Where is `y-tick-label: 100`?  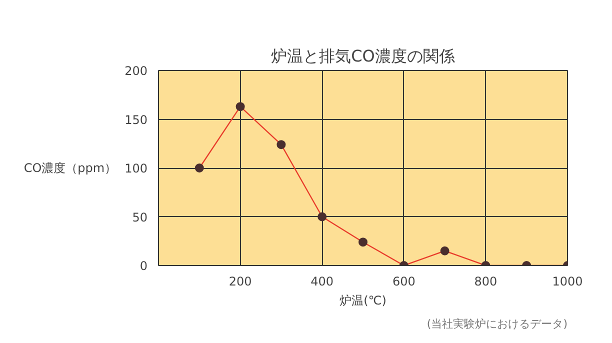
y-tick-label: 100 is located at coordinates (136, 169).